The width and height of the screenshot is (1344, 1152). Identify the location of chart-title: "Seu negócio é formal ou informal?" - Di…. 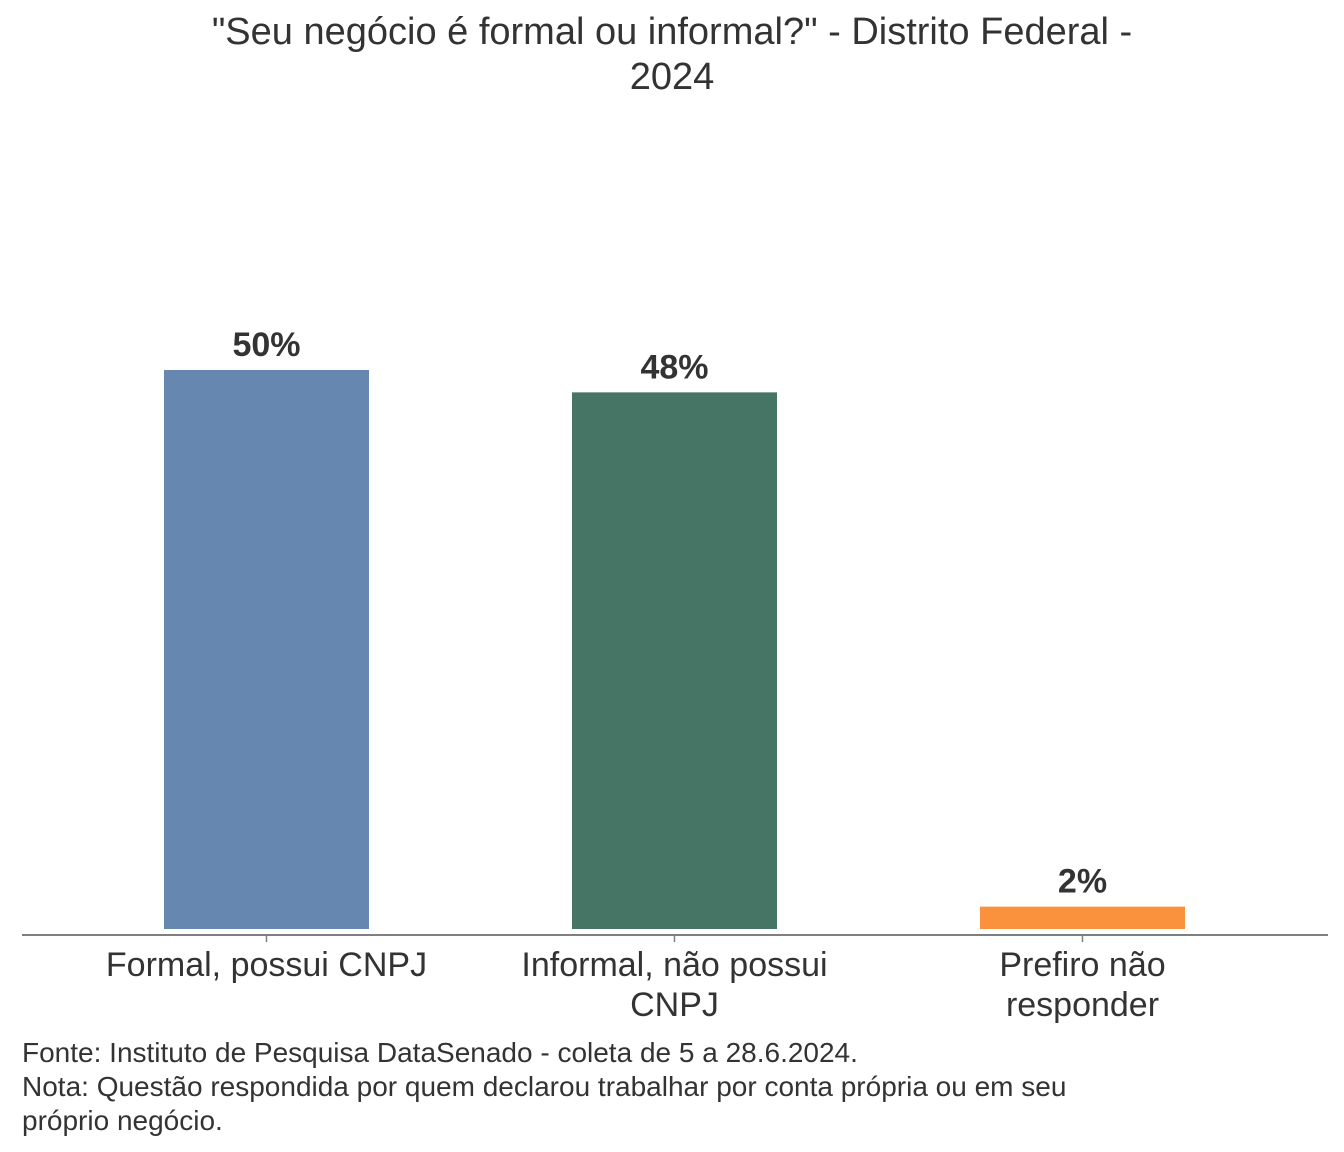
(672, 55).